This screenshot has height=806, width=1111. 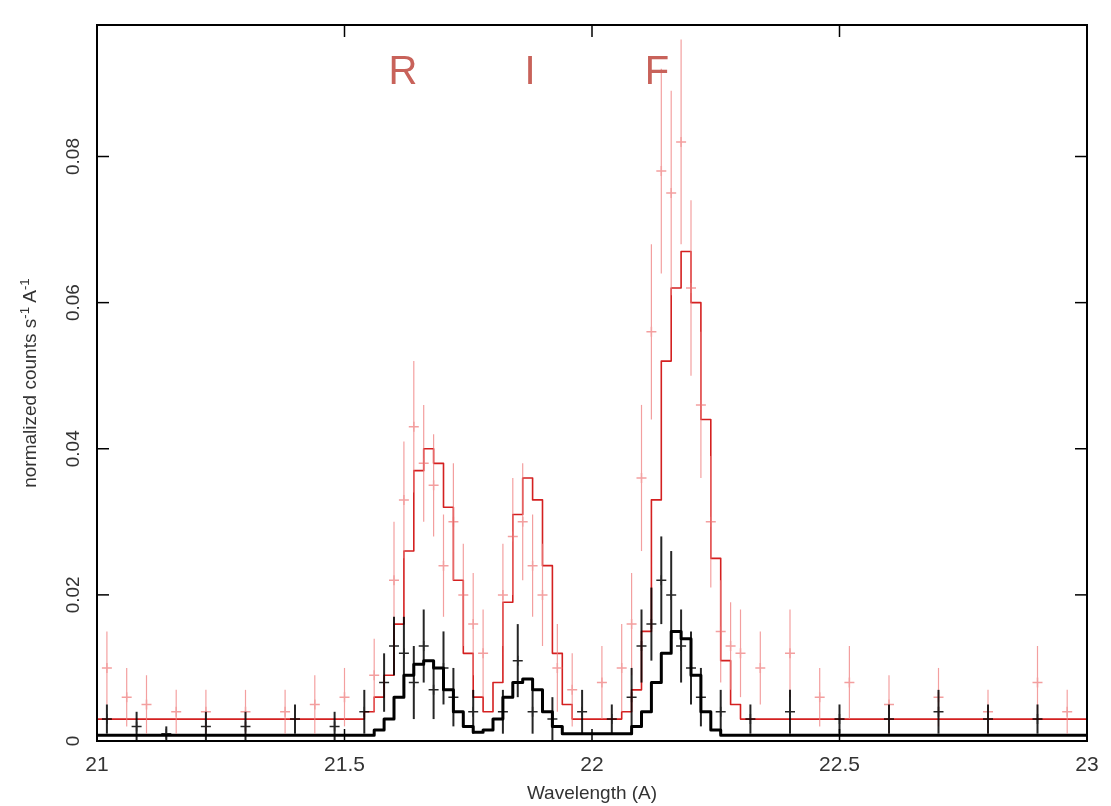 I want to click on annotation: F, so click(x=657, y=69).